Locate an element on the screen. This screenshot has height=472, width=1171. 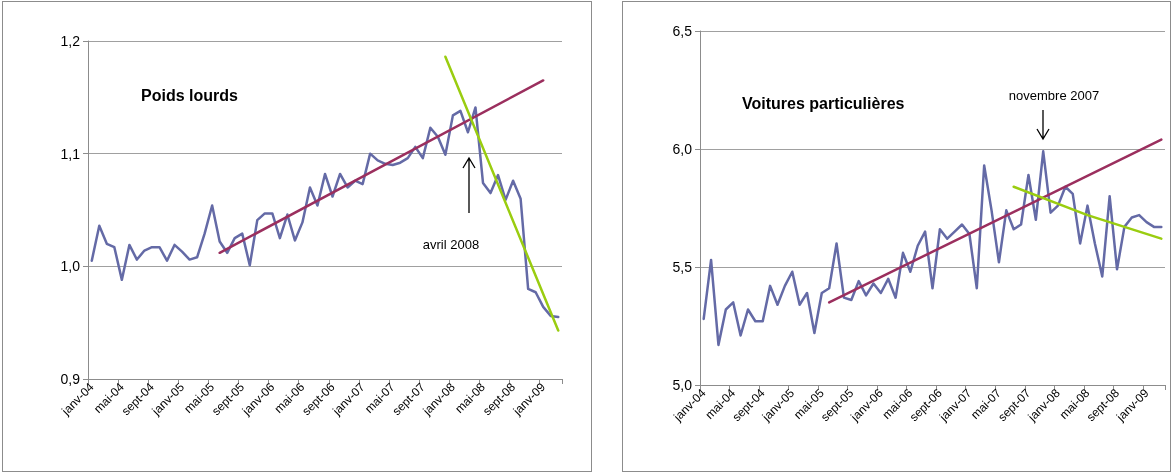
y-tick-label: 6,5 is located at coordinates (682, 31).